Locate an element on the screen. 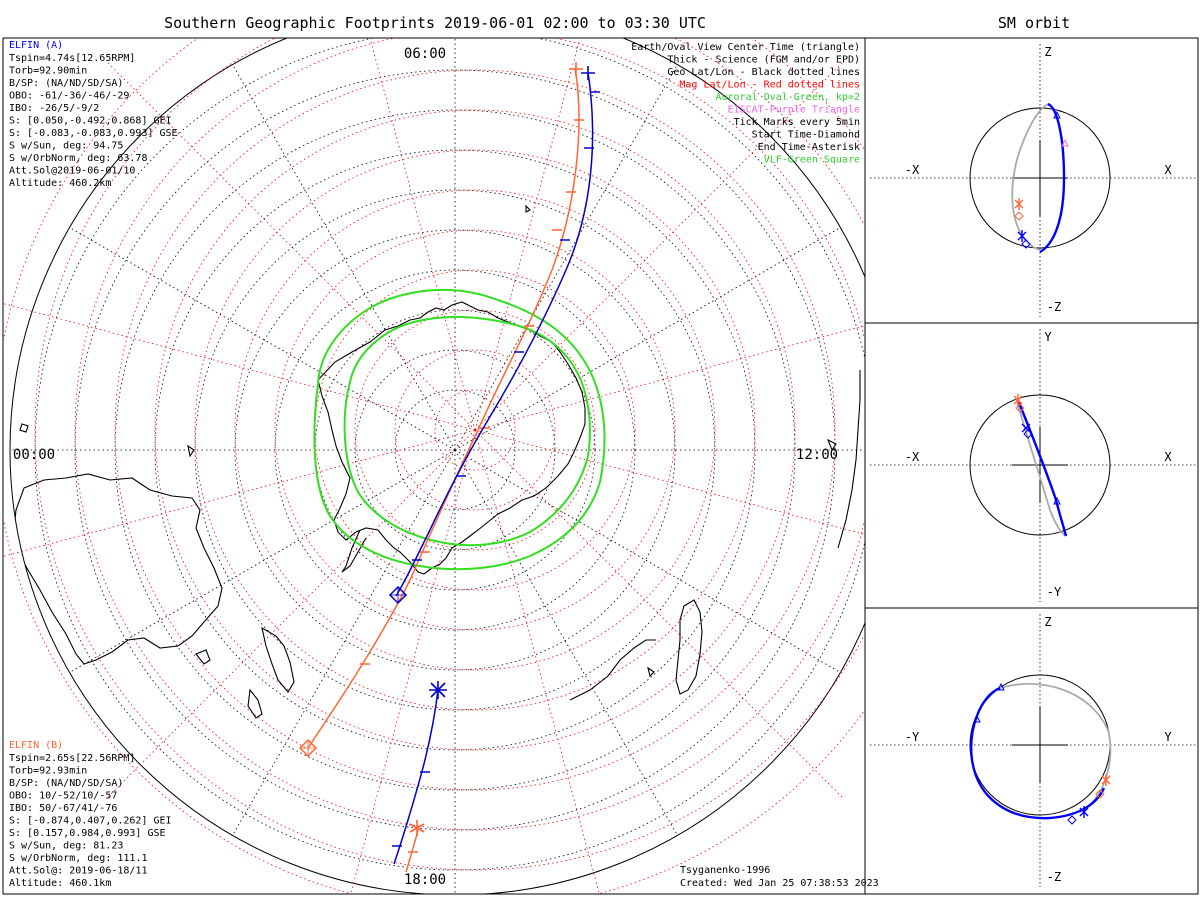 The width and height of the screenshot is (1200, 900). orbit-b-start-marker is located at coordinates (1019, 216).